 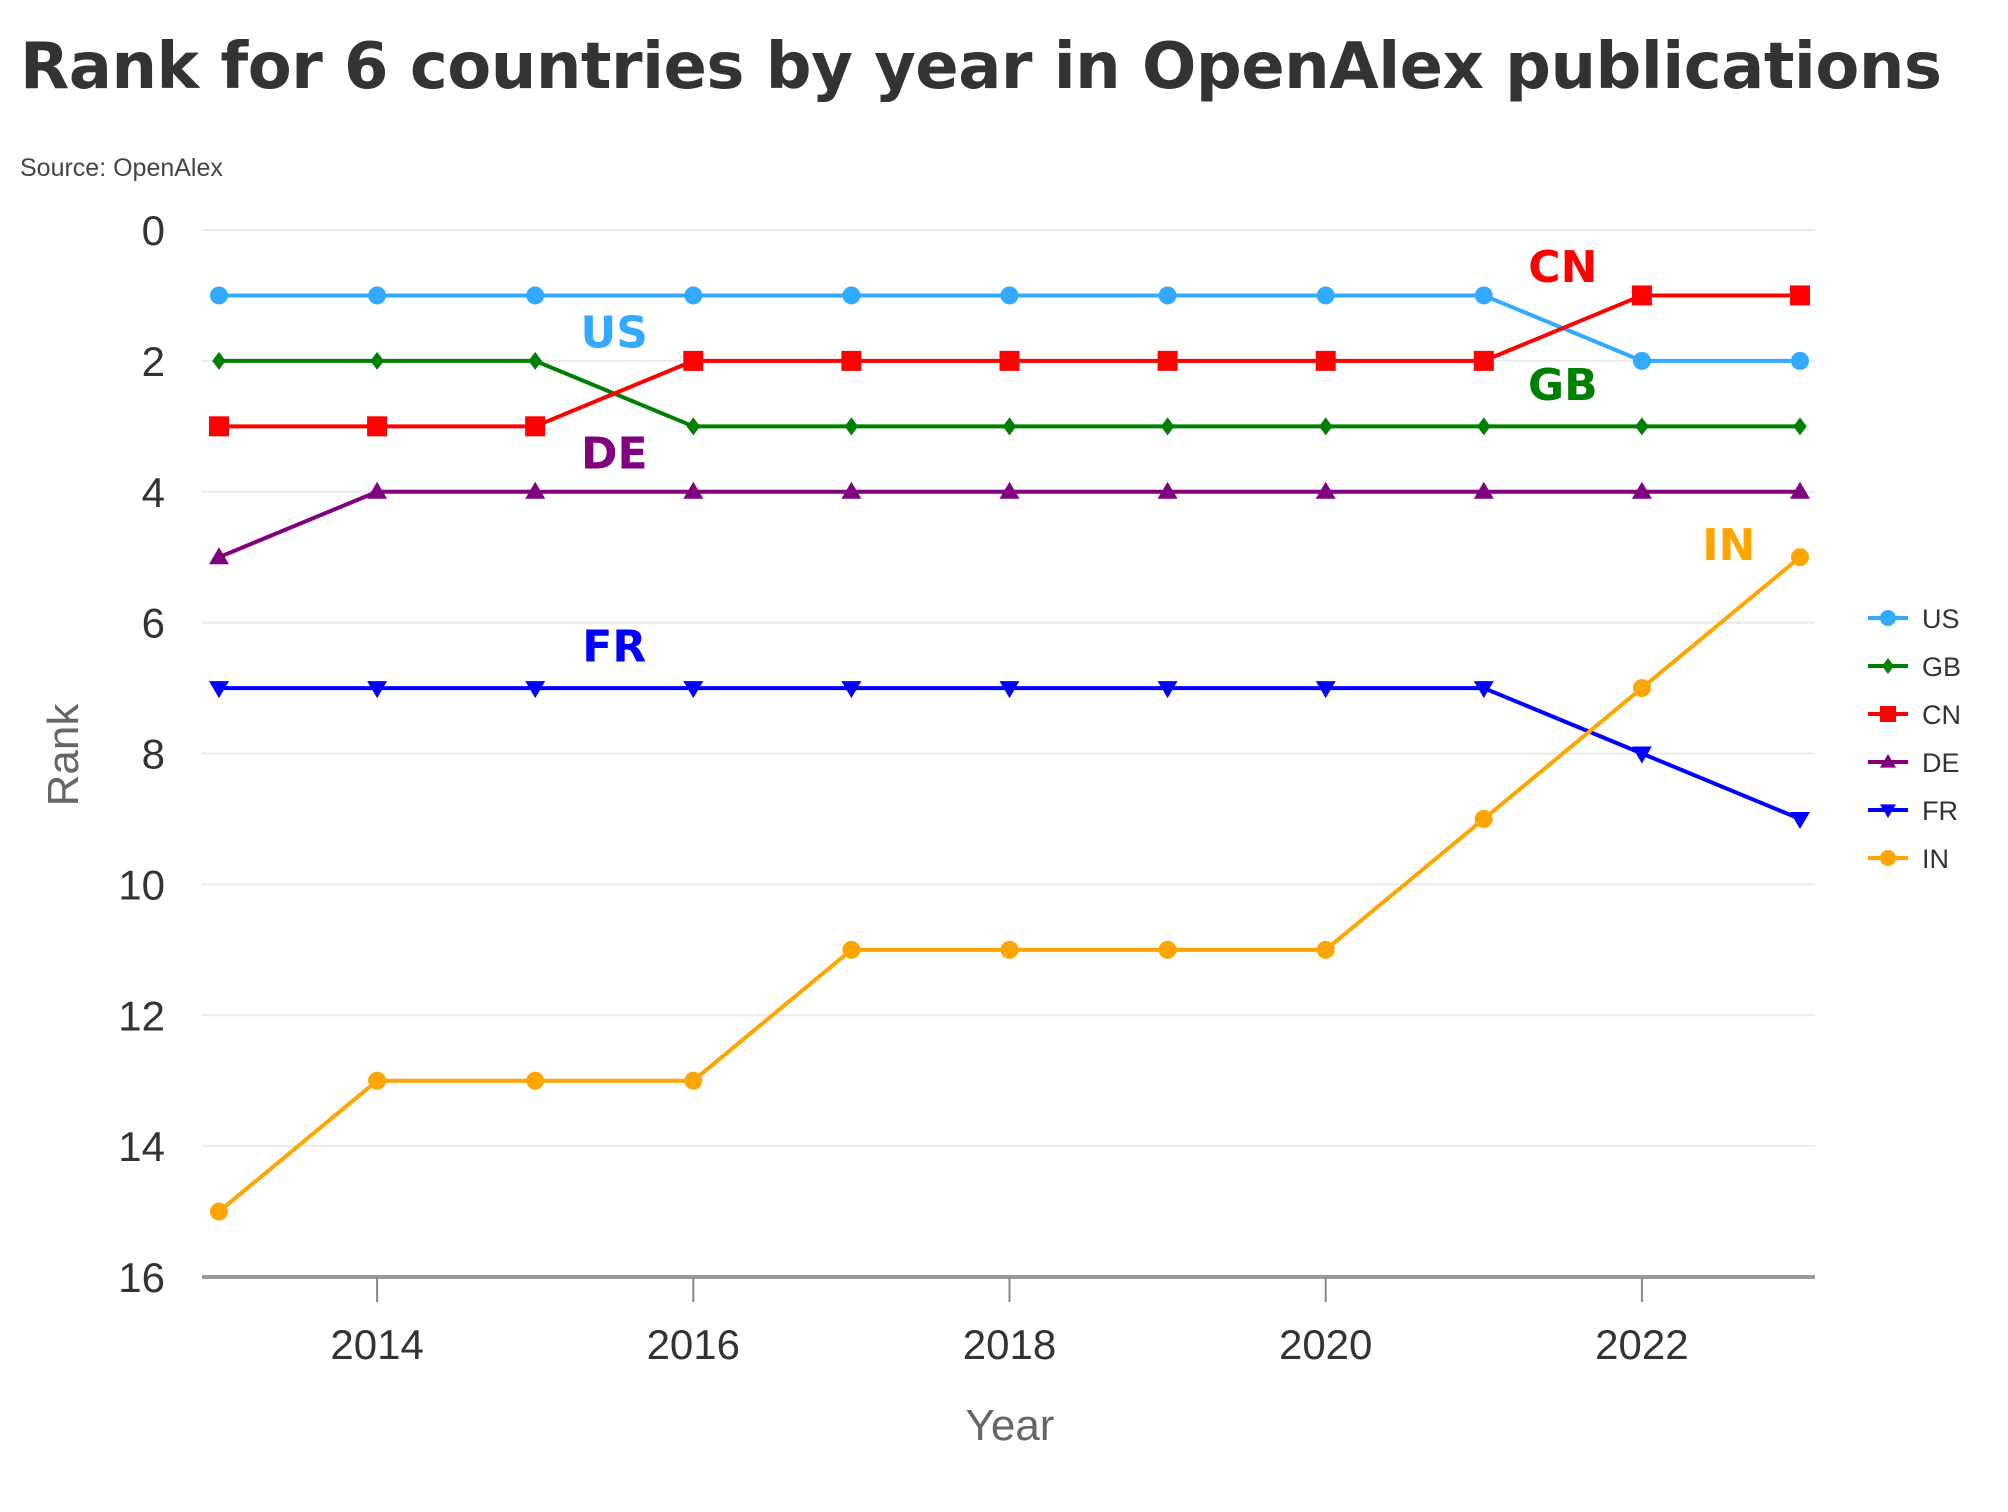 I want to click on y-tick-label: 0, so click(x=153, y=230).